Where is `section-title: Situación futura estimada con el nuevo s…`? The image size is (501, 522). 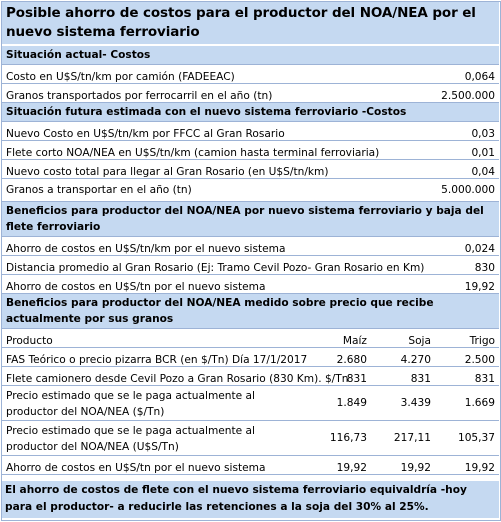 section-title: Situación futura estimada con el nuevo s… is located at coordinates (251, 112).